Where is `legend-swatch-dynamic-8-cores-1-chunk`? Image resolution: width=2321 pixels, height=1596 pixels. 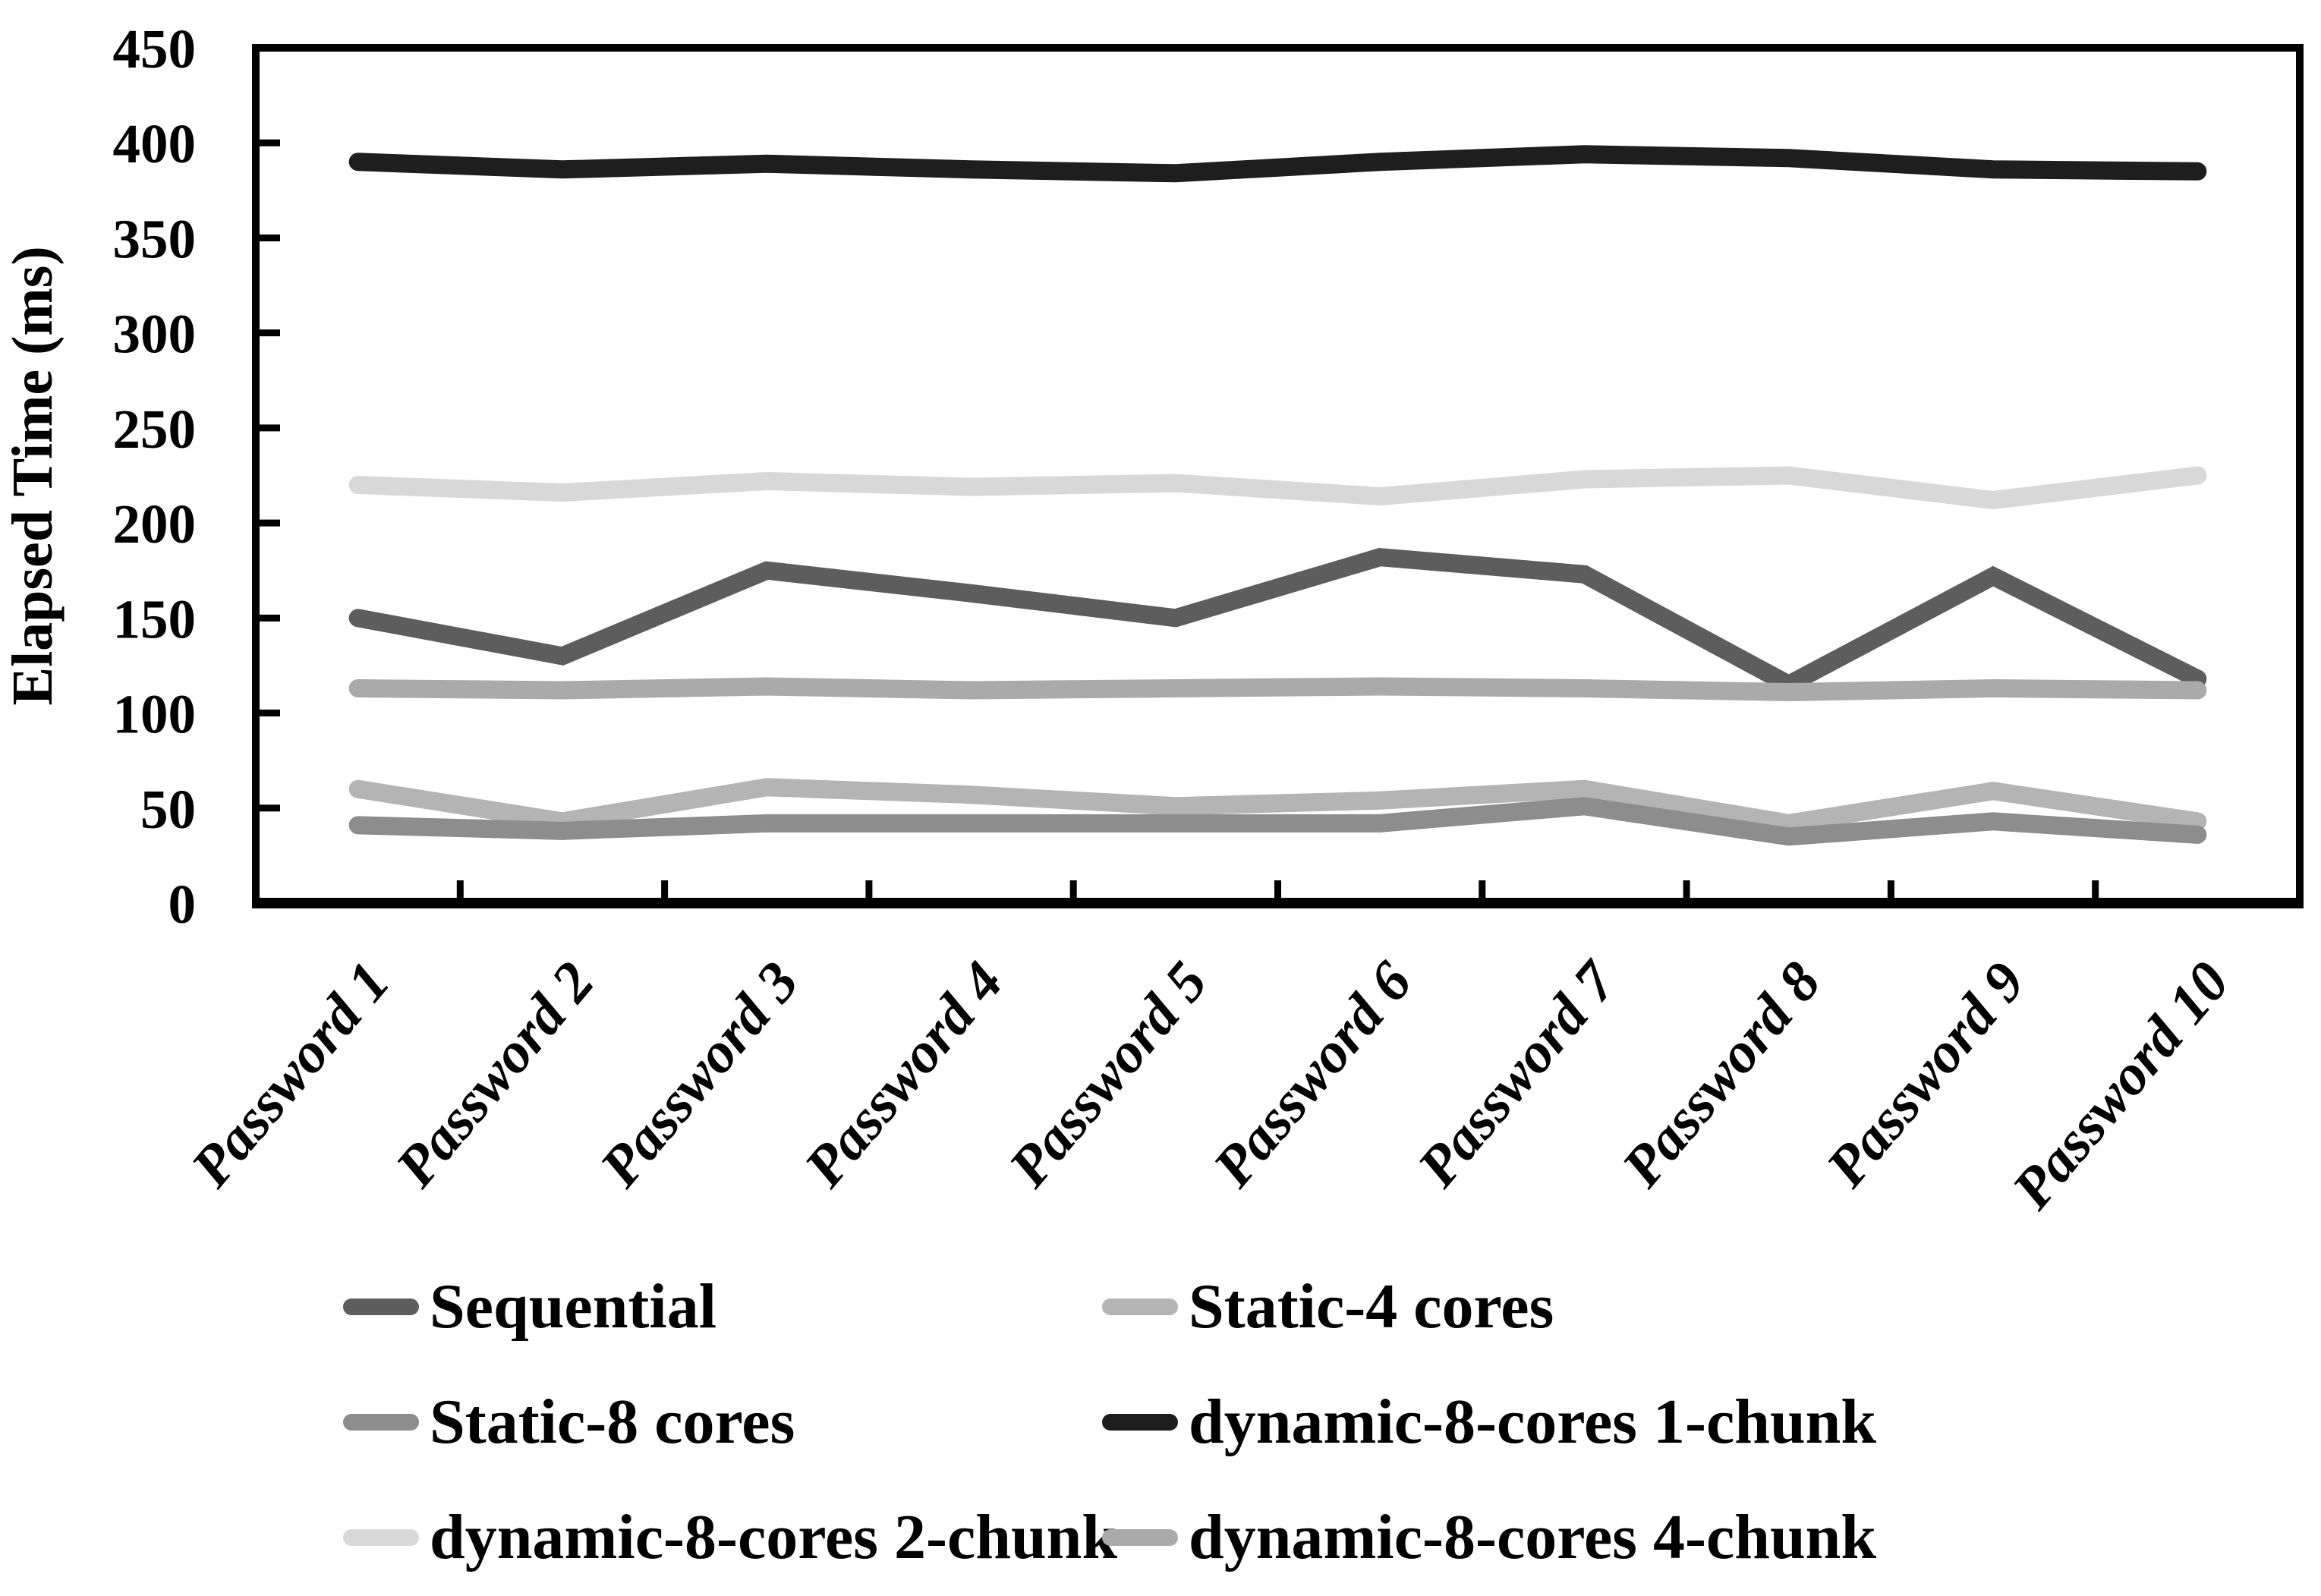
legend-swatch-dynamic-8-cores-1-chunk is located at coordinates (1140, 1423).